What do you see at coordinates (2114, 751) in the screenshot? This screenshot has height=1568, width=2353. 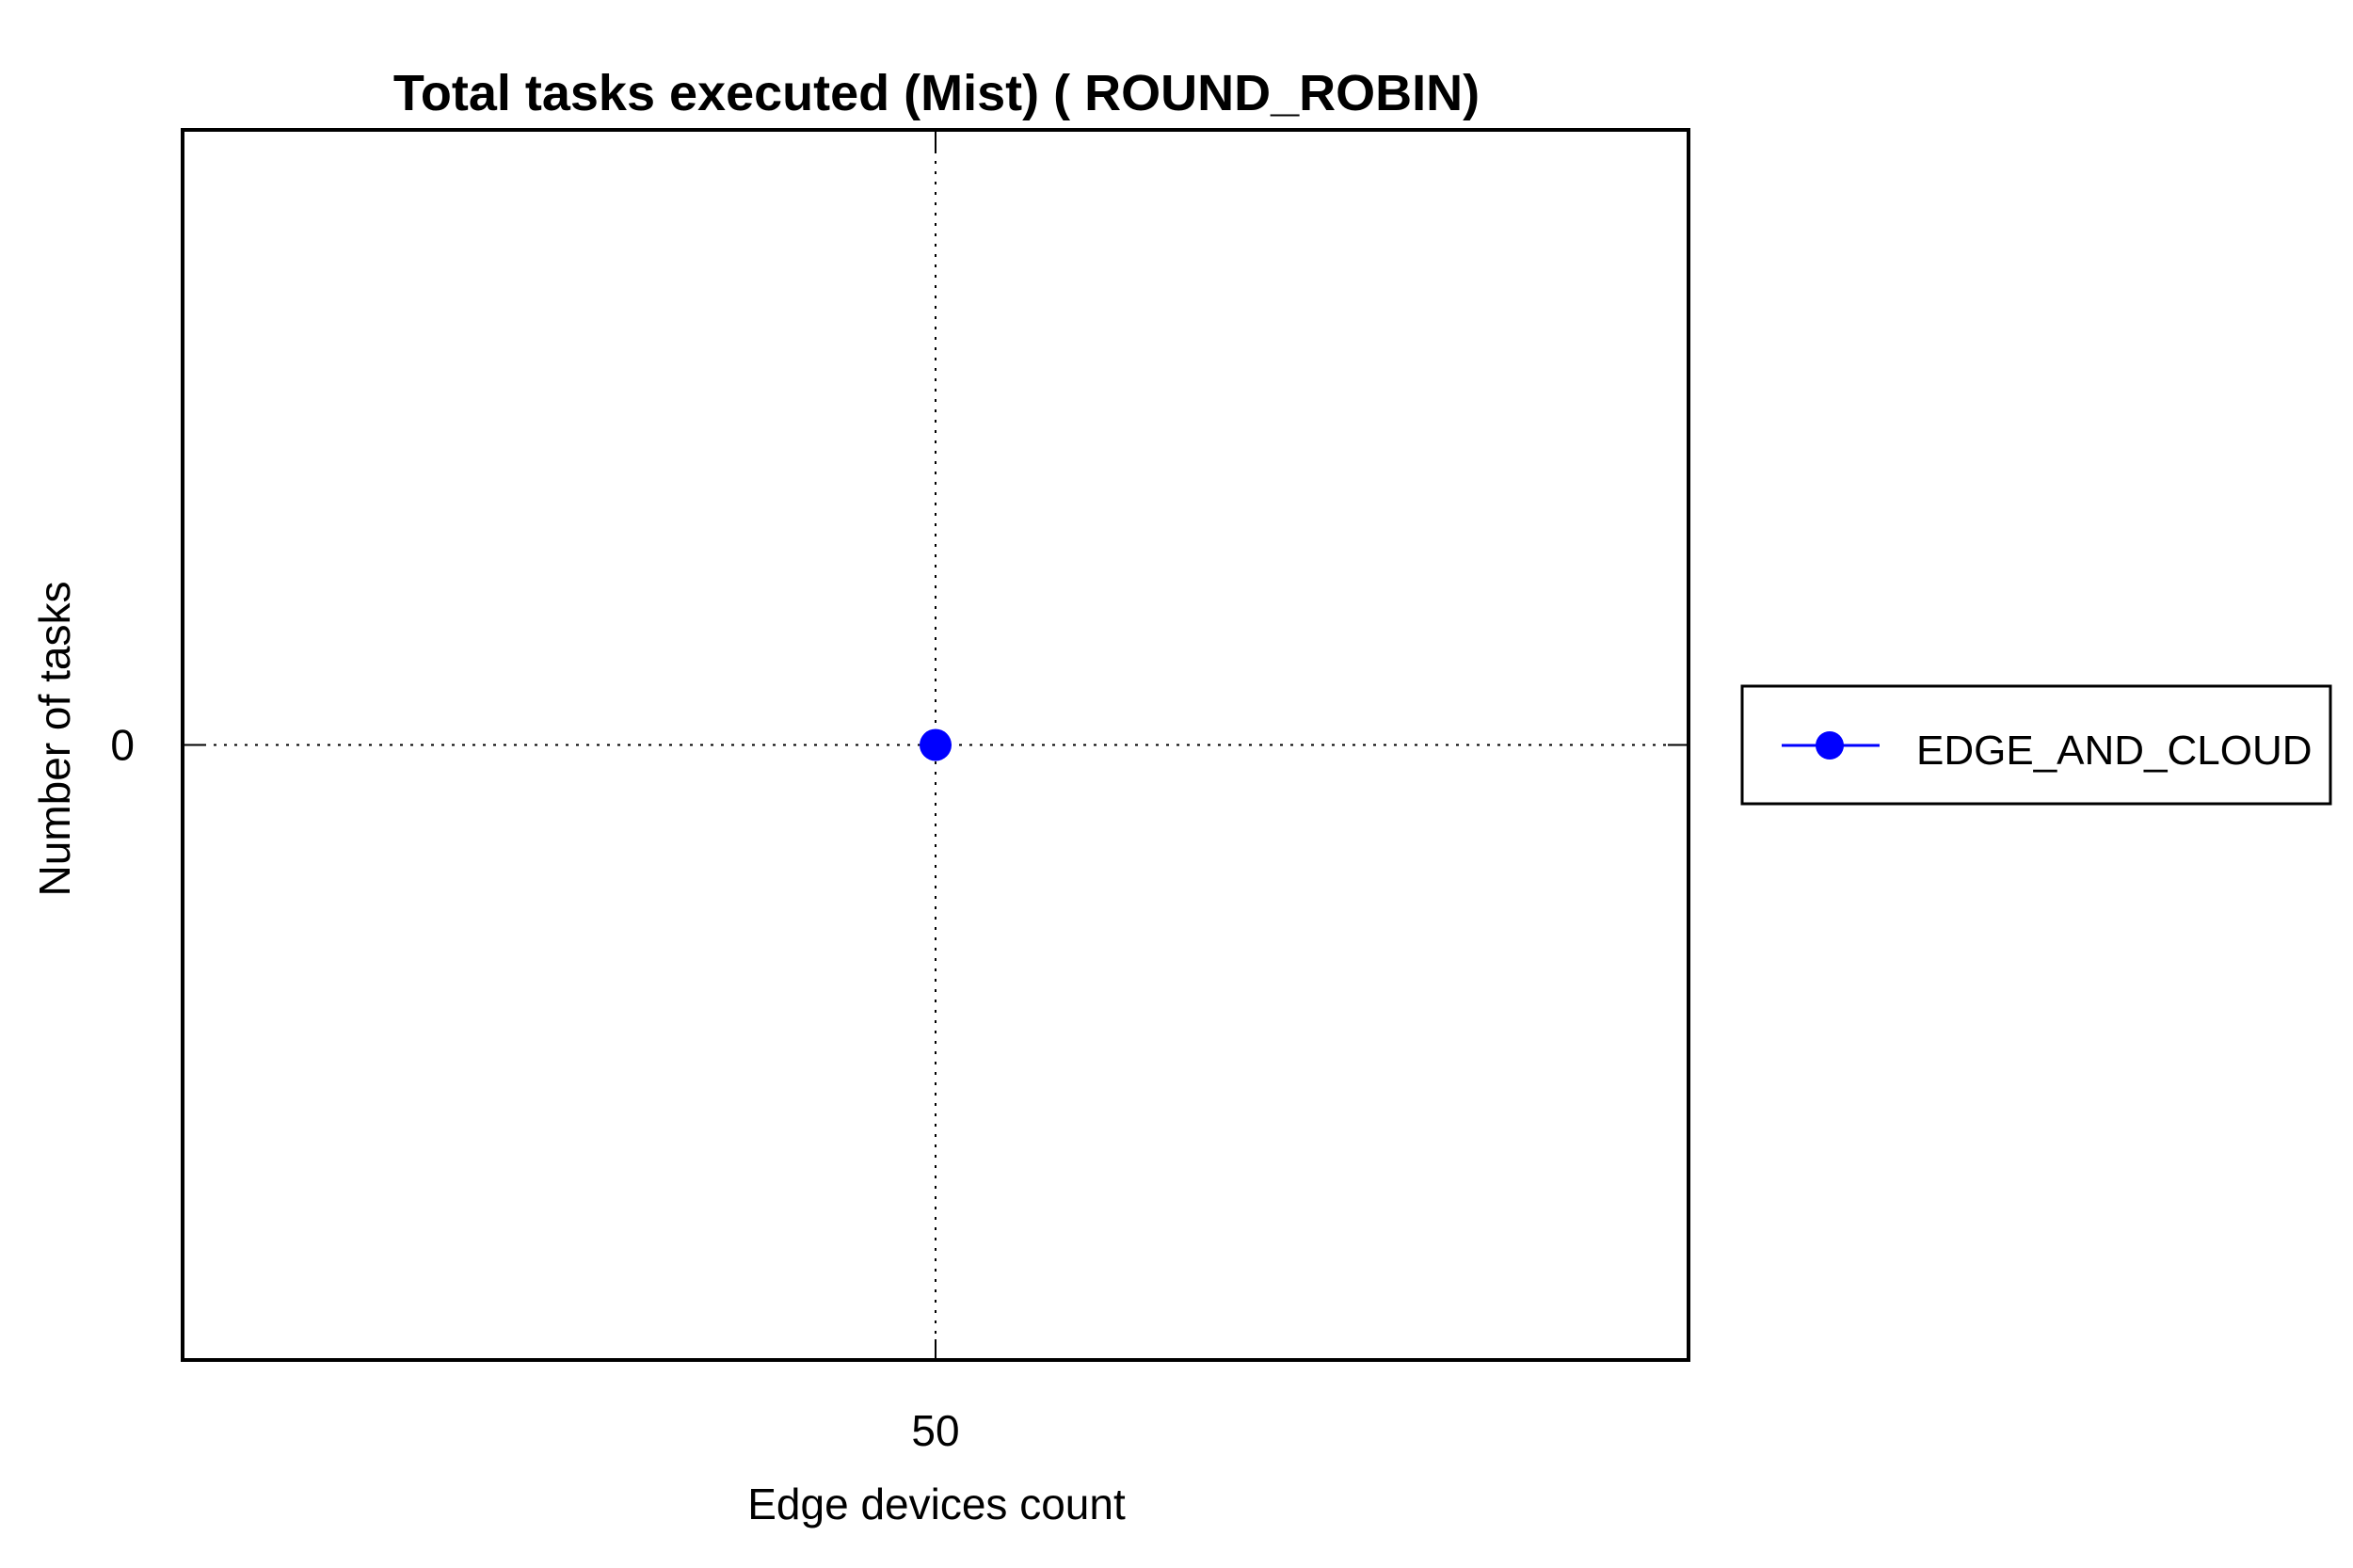 I see `legend-label-edge-and-cloud: EDGE_AND_CLOUD` at bounding box center [2114, 751].